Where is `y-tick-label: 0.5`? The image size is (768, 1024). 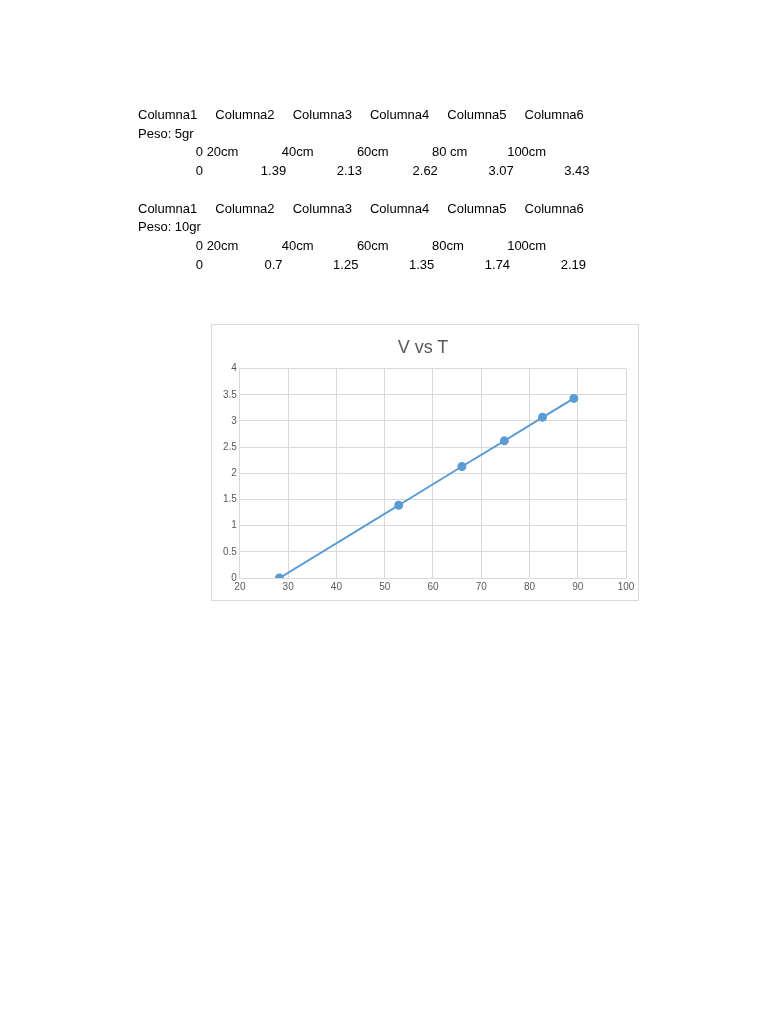
y-tick-label: 0.5 is located at coordinates (230, 551).